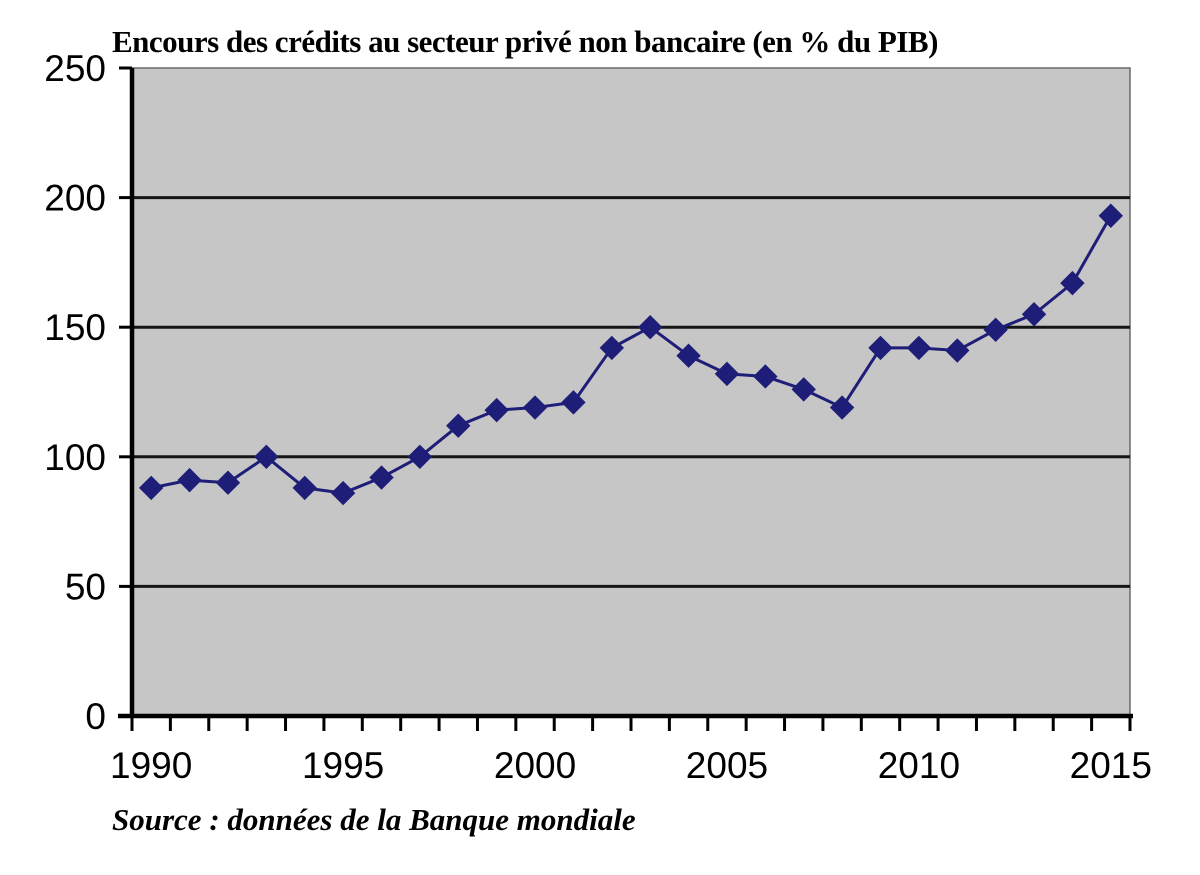  What do you see at coordinates (343, 765) in the screenshot?
I see `x-tick-label: 1995` at bounding box center [343, 765].